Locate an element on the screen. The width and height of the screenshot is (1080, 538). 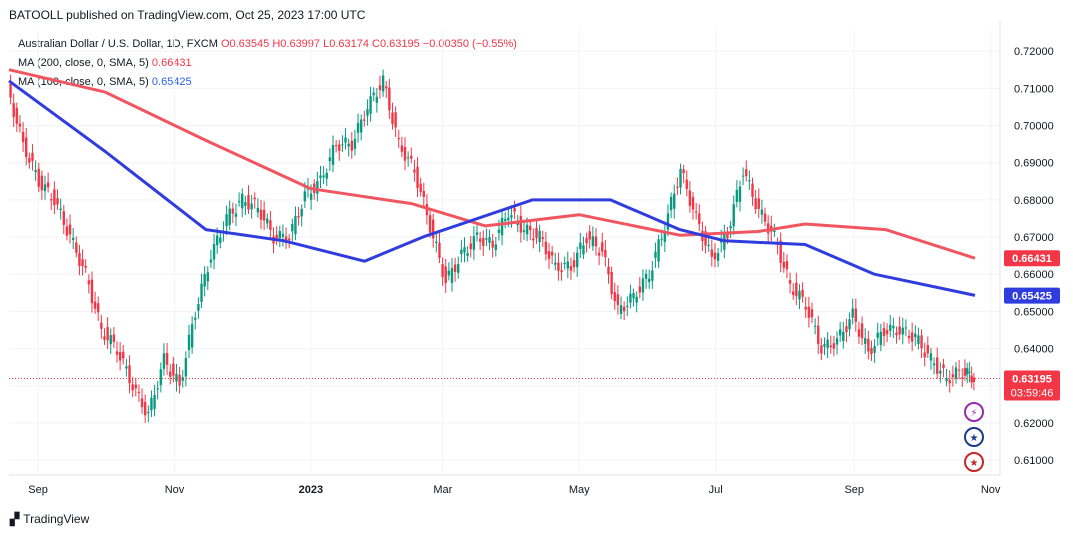
x-tick-label: May is located at coordinates (579, 490).